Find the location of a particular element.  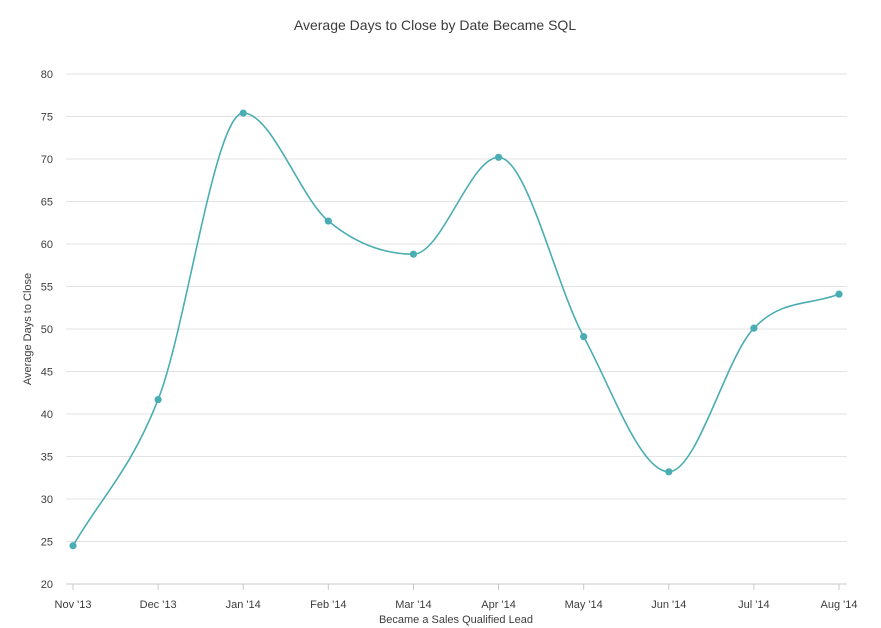

x-tick-label: Jun '14 is located at coordinates (668, 605).